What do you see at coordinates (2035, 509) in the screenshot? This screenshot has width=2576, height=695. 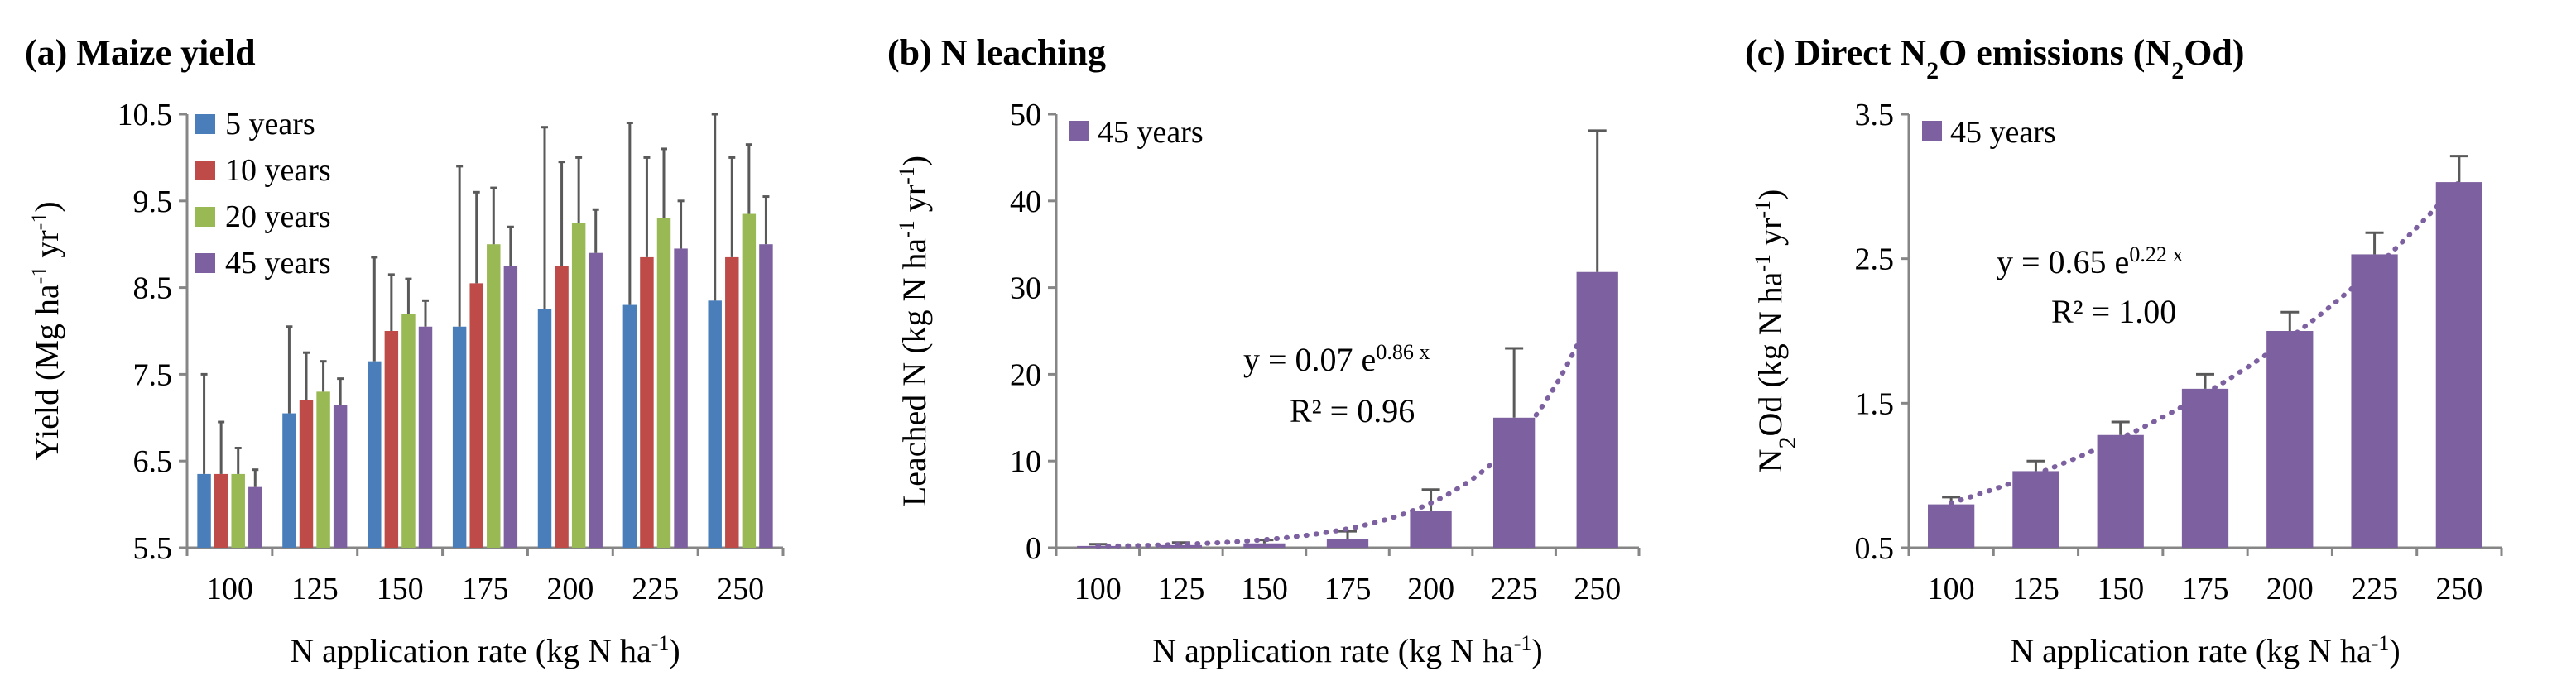 I see `chart-c-bar-s0-c1` at bounding box center [2035, 509].